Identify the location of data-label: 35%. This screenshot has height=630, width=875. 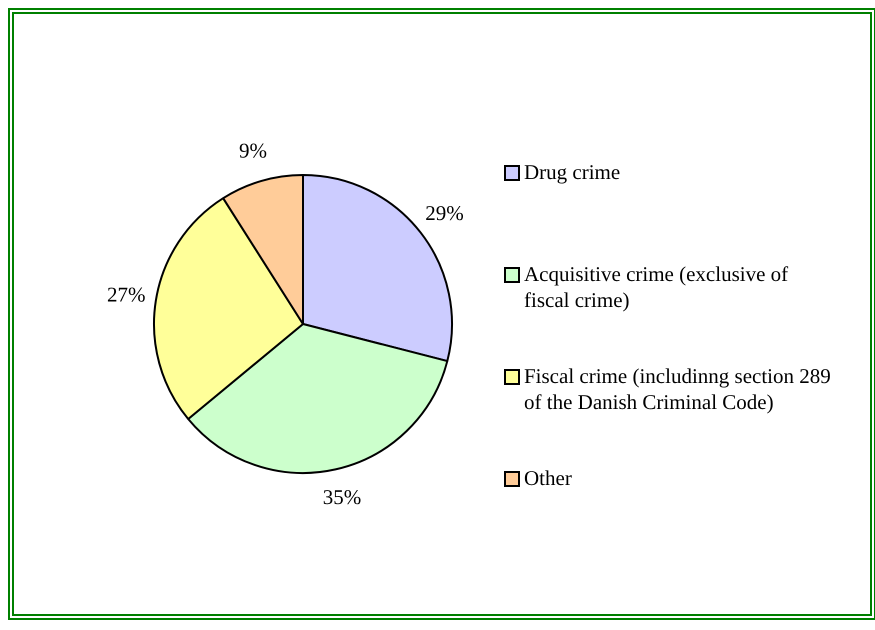
(342, 497).